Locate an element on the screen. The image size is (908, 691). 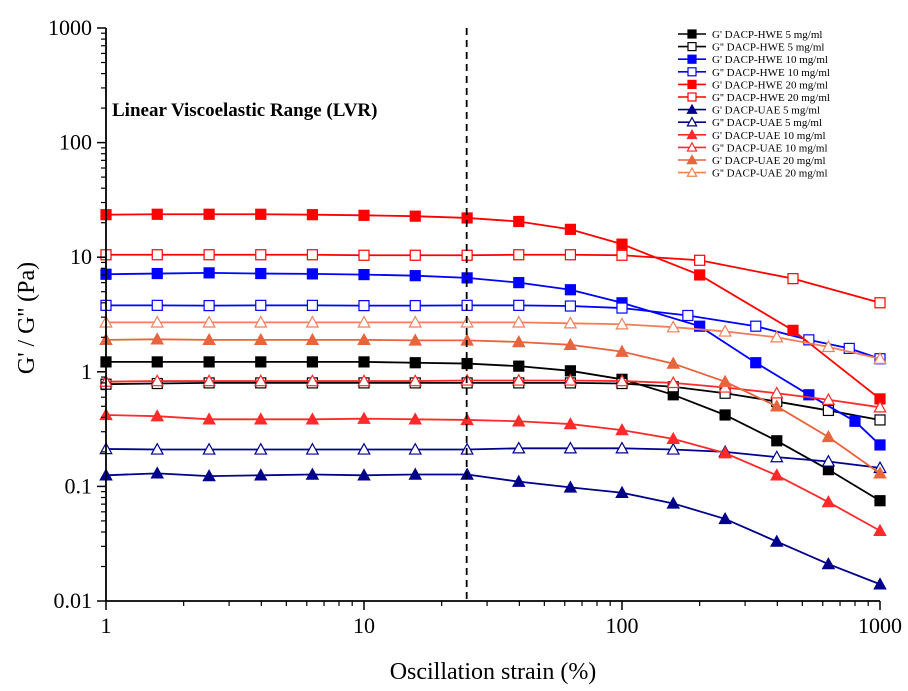
legend-entry-1: G' DACP-HWE 5 mg/ml is located at coordinates (750, 35).